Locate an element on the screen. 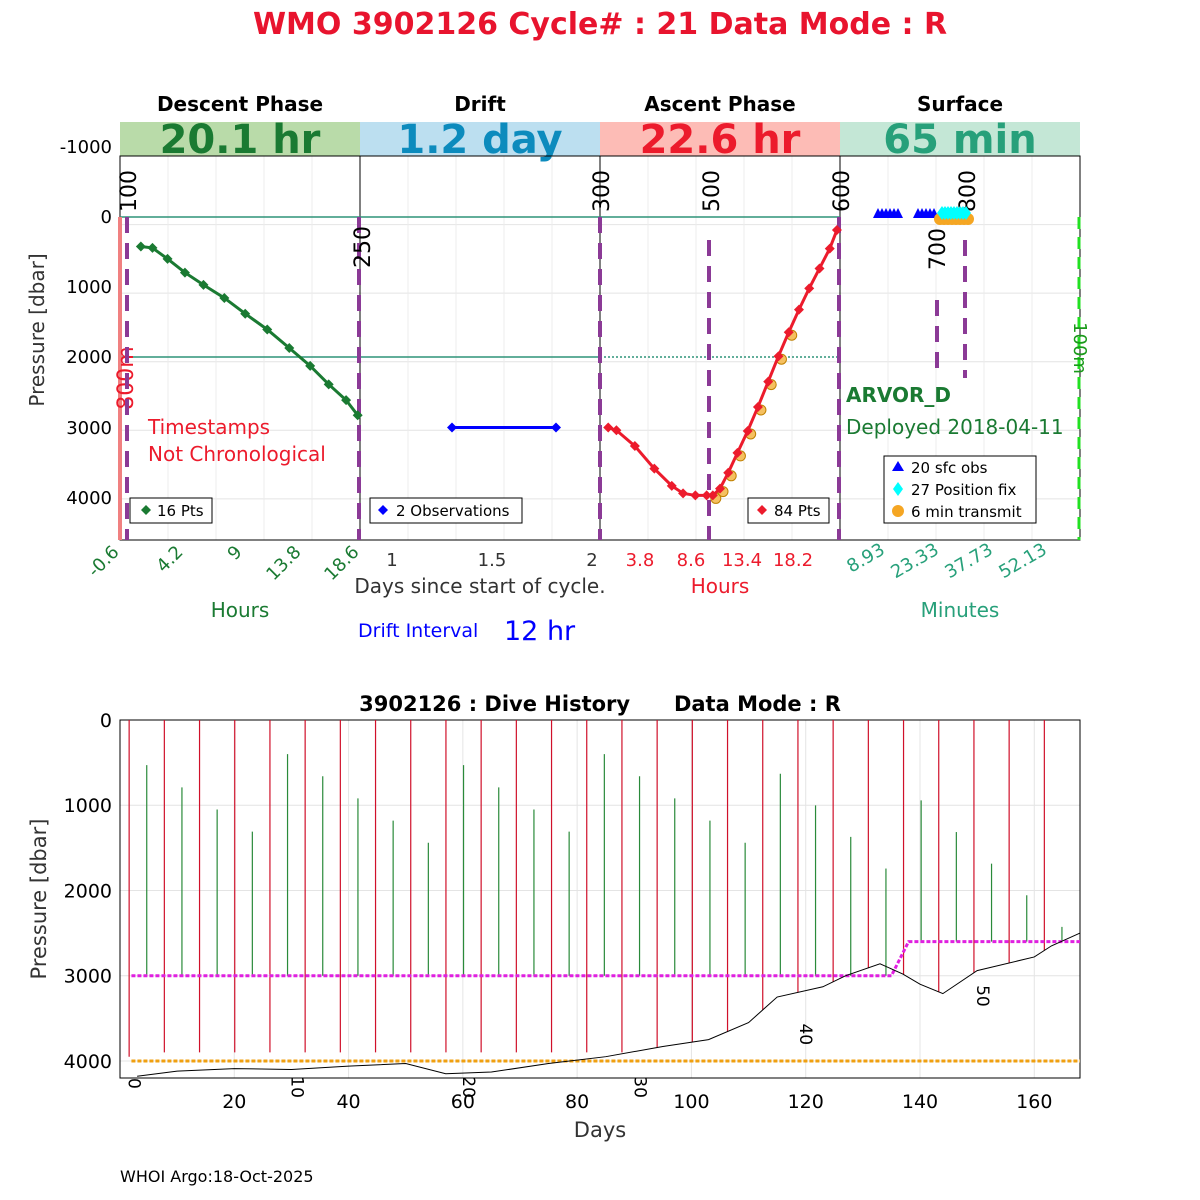 The height and width of the screenshot is (1200, 1200). descent-phase-title: Descent Phase is located at coordinates (240, 104).